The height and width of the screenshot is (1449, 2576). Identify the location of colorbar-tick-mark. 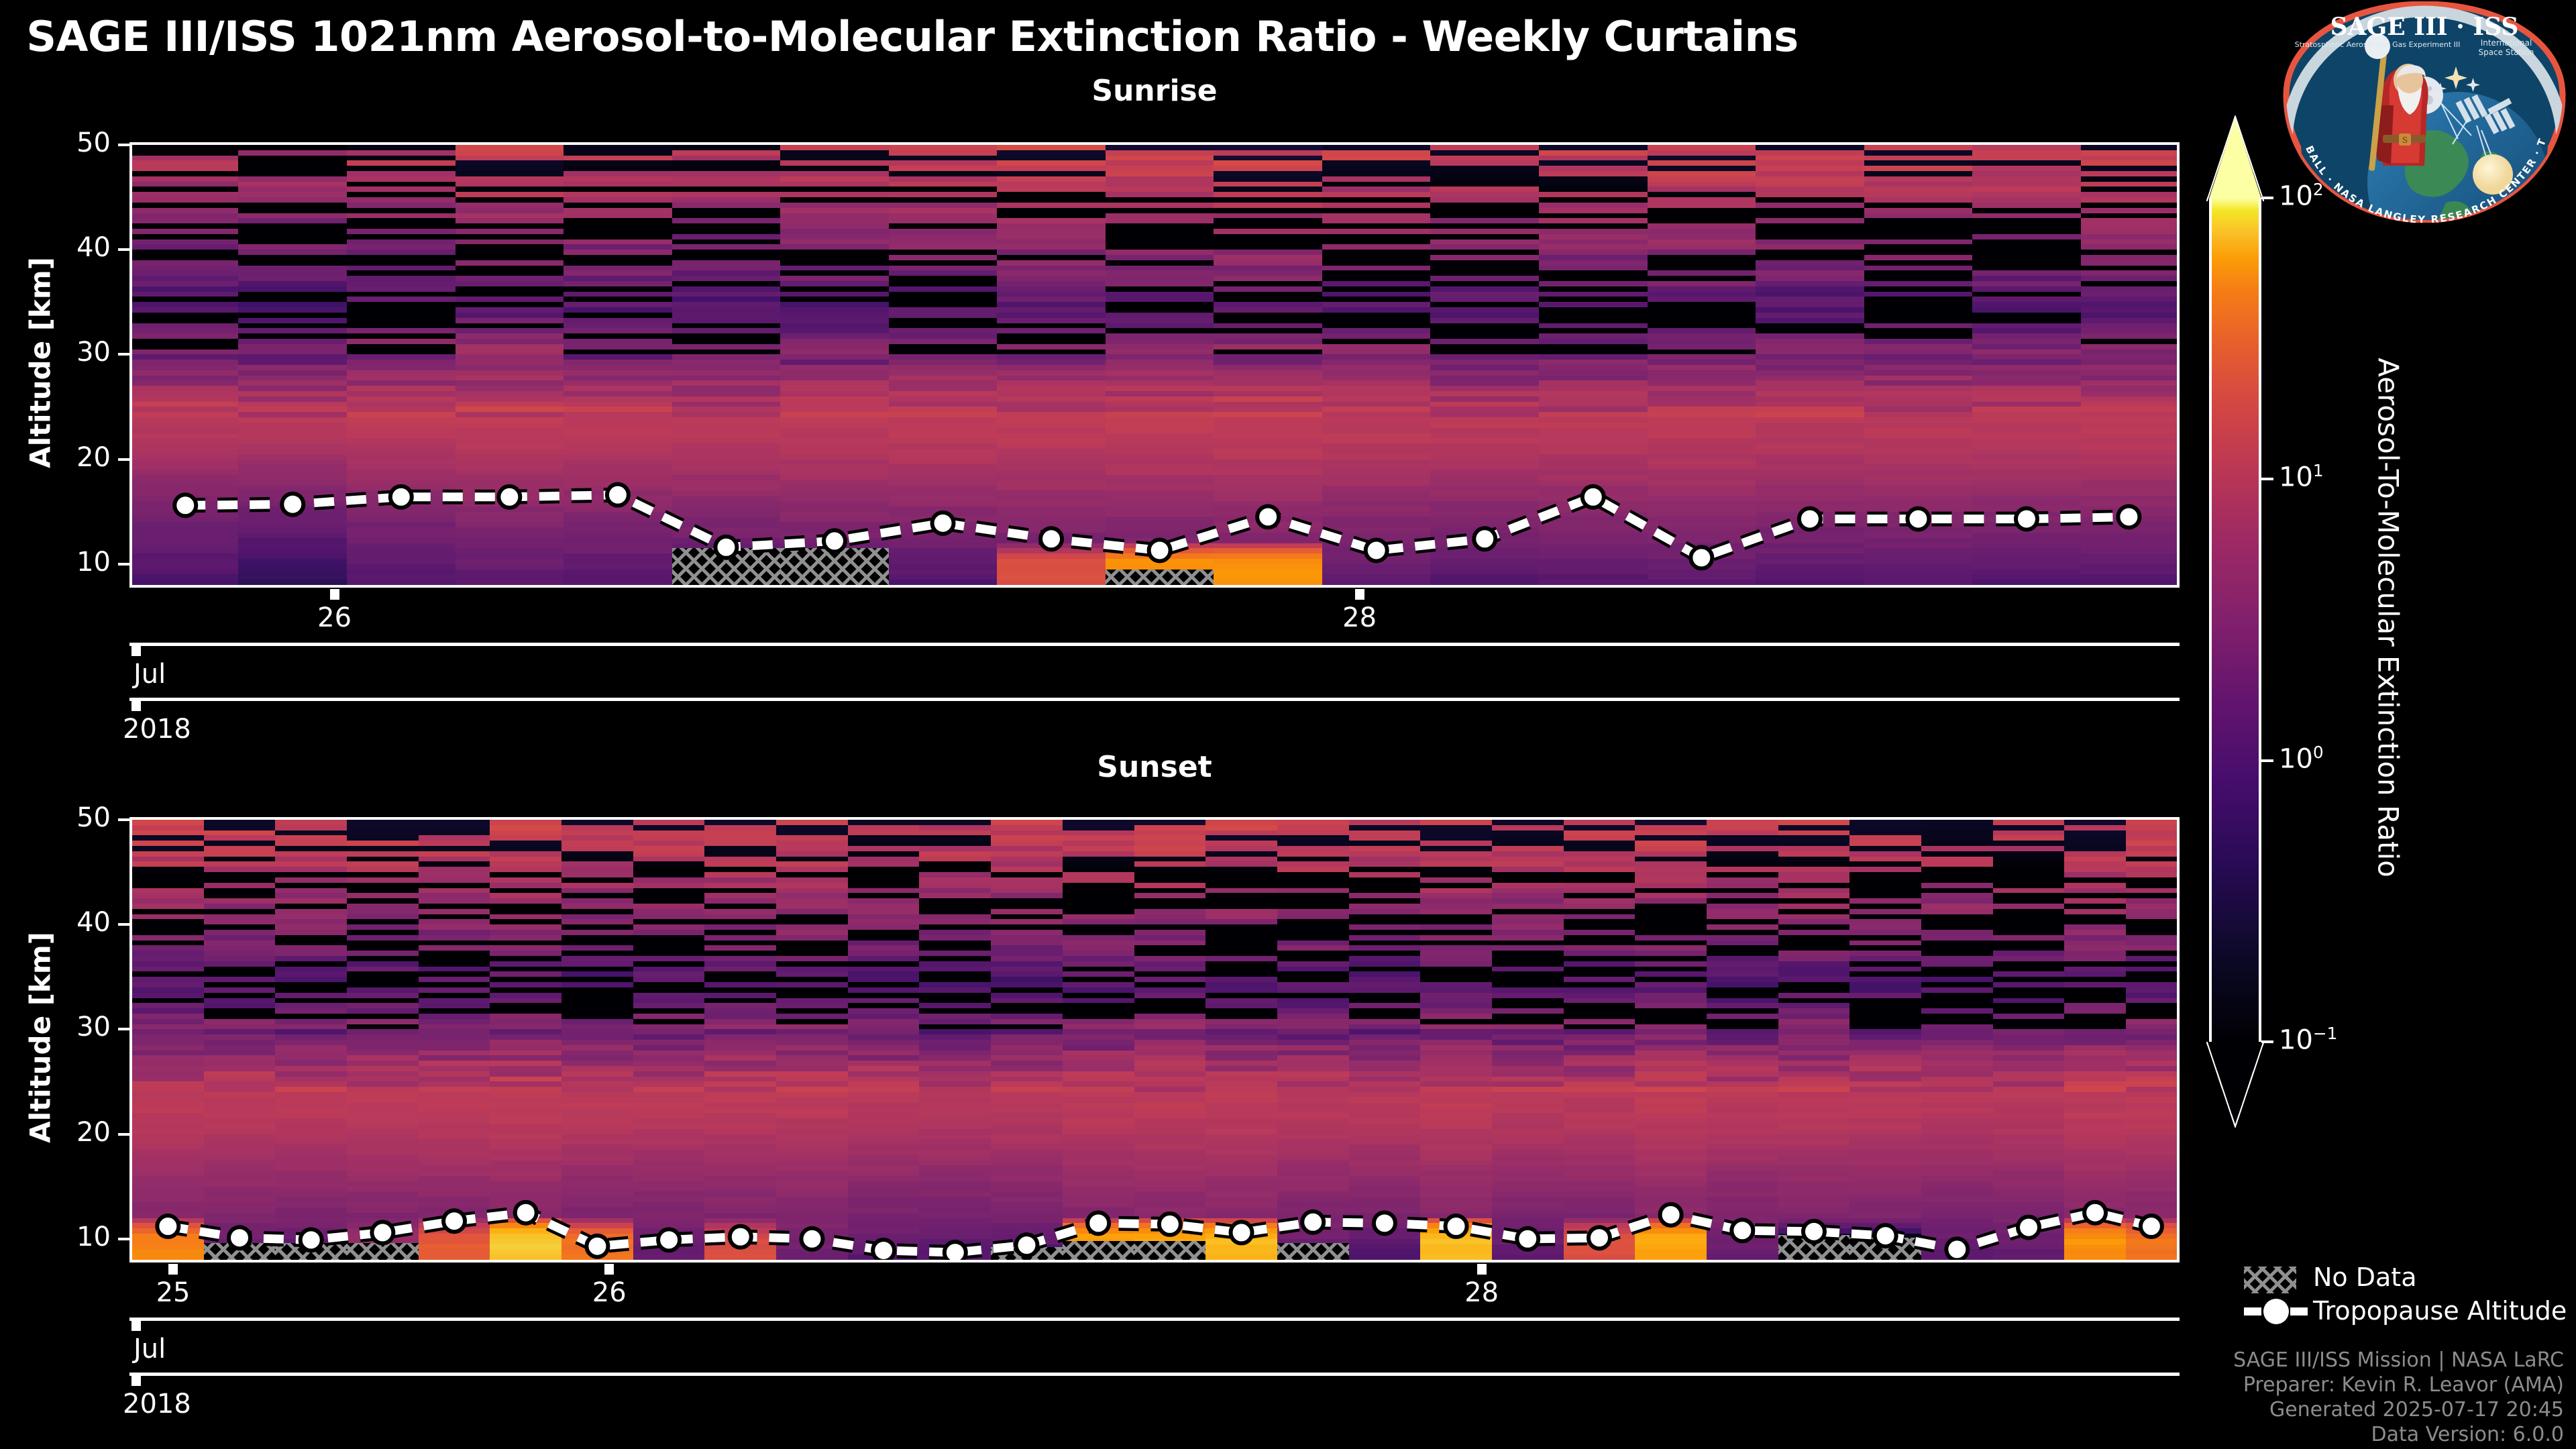
(2267, 479).